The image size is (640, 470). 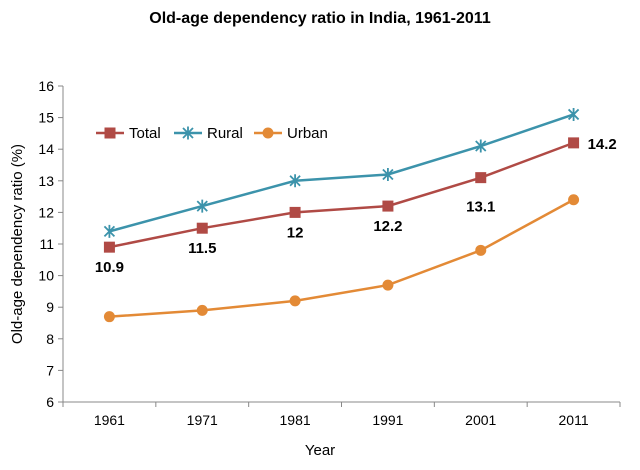 What do you see at coordinates (46, 244) in the screenshot?
I see `y-tick-label: 11` at bounding box center [46, 244].